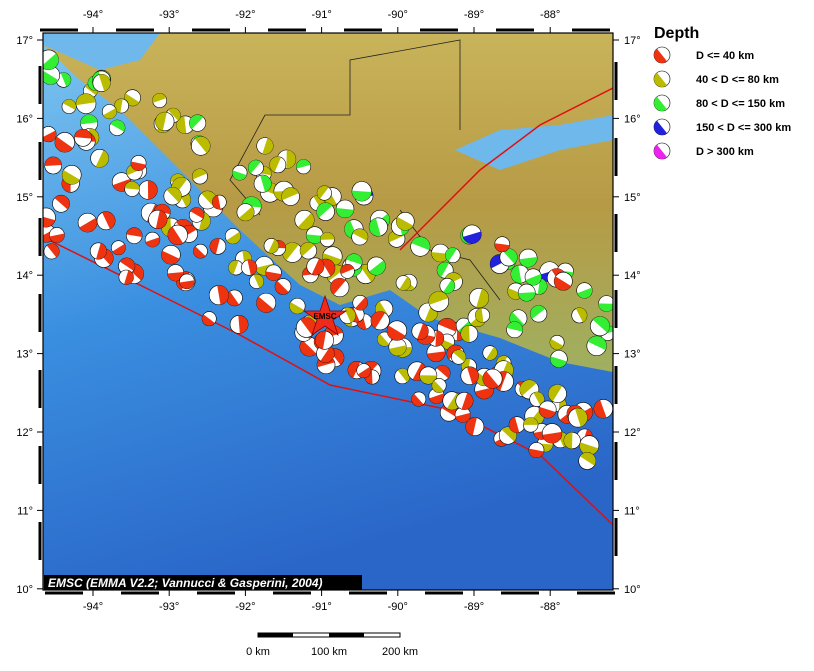 Image resolution: width=814 pixels, height=671 pixels. Describe the element at coordinates (245, 15) in the screenshot. I see `lon-label: -92°` at that location.